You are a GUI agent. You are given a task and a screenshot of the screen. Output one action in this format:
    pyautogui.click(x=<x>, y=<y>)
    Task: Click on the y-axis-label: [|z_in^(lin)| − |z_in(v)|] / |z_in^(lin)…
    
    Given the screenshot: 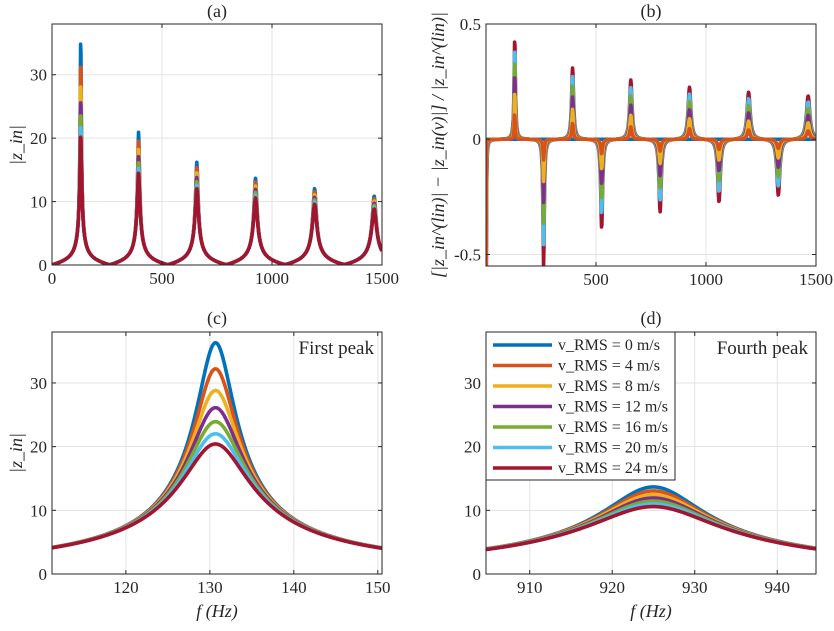 What is the action you would take?
    pyautogui.click(x=438, y=145)
    